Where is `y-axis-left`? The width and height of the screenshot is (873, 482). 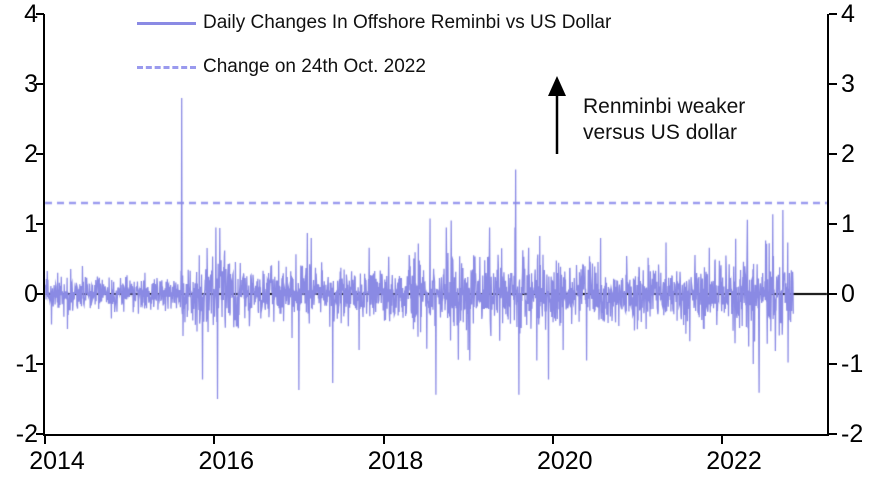 y-axis-left is located at coordinates (44, 225).